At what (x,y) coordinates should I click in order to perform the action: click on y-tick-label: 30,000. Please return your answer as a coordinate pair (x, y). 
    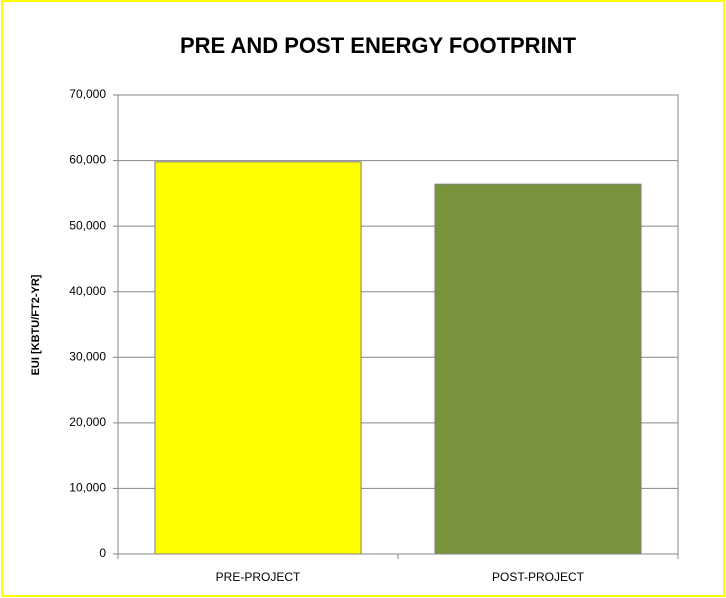
    Looking at the image, I should click on (87, 356).